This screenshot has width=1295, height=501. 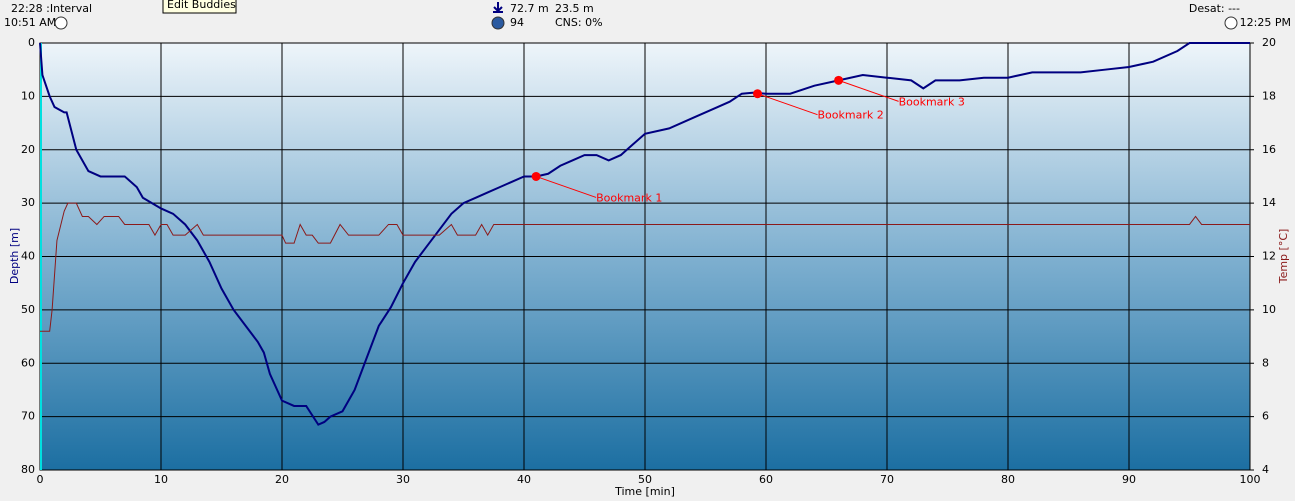 I want to click on y-tick-label: 0, so click(x=31, y=42).